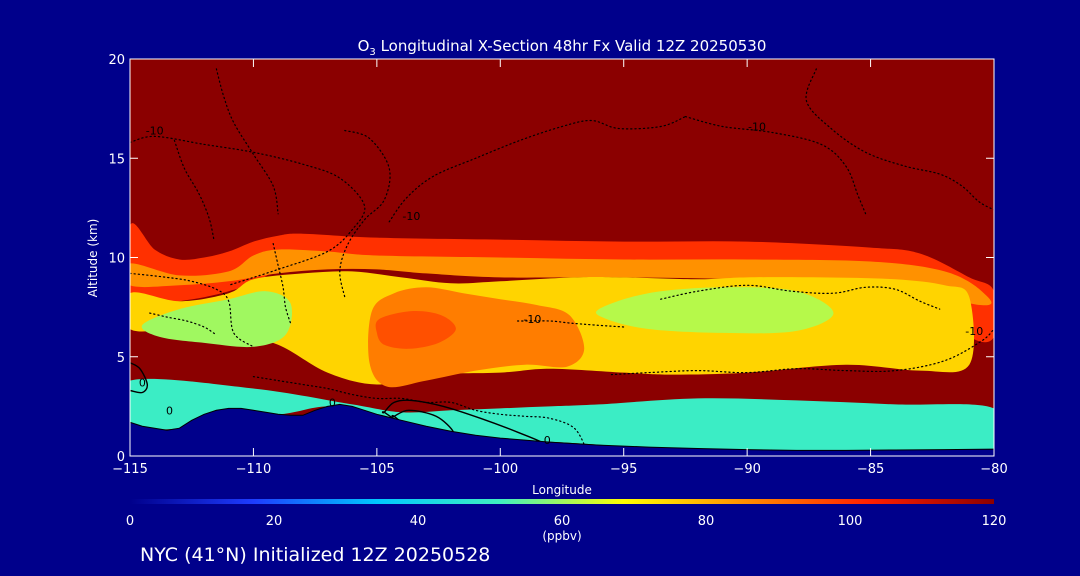 This screenshot has height=576, width=1080. Describe the element at coordinates (623, 469) in the screenshot. I see `x-tick-label: −95` at that location.